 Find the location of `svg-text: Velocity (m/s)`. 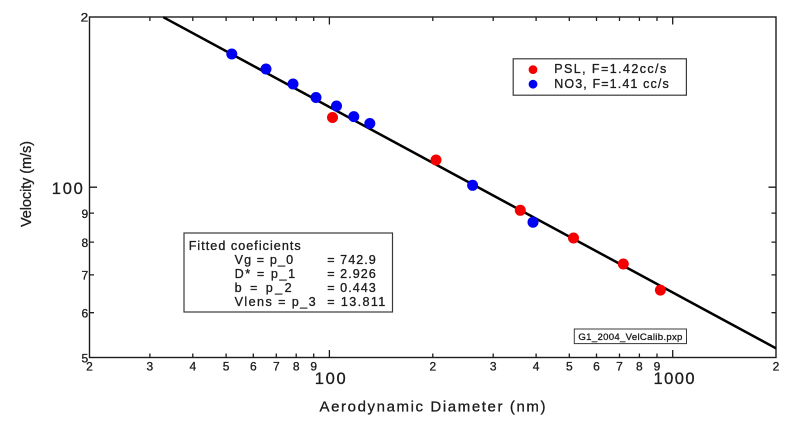

svg-text: Velocity (m/s) is located at coordinates (27, 184).